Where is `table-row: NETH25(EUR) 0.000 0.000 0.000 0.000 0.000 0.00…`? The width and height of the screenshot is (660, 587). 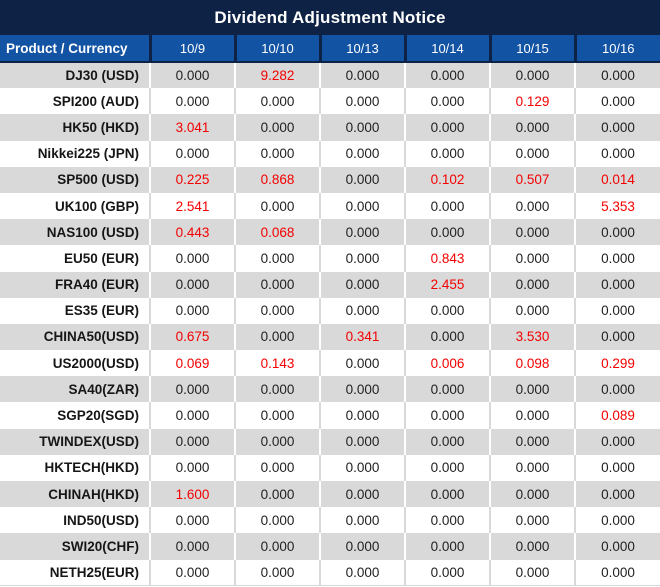 table-row: NETH25(EUR) 0.000 0.000 0.000 0.000 0.000 0.00… is located at coordinates (330, 572).